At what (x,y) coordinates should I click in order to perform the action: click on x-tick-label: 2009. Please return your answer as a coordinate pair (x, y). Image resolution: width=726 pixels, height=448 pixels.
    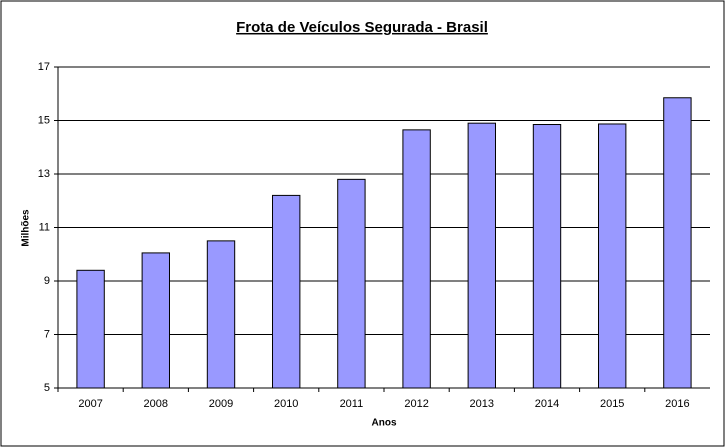
    Looking at the image, I should click on (221, 404).